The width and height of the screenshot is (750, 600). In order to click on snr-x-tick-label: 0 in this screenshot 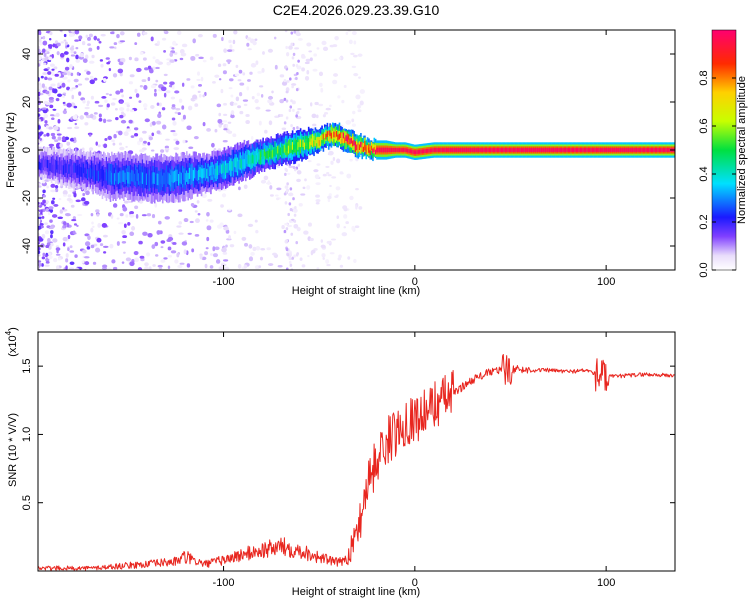, I will do `click(415, 583)`.